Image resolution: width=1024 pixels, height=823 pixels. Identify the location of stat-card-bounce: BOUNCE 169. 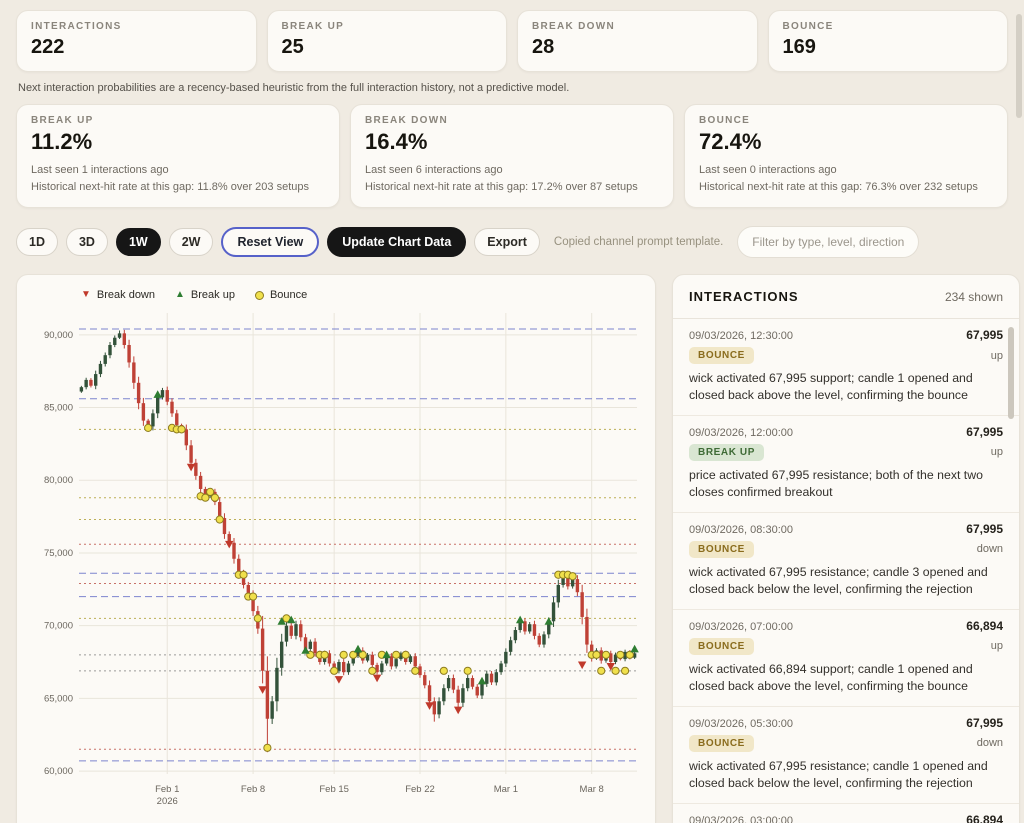
(887, 41).